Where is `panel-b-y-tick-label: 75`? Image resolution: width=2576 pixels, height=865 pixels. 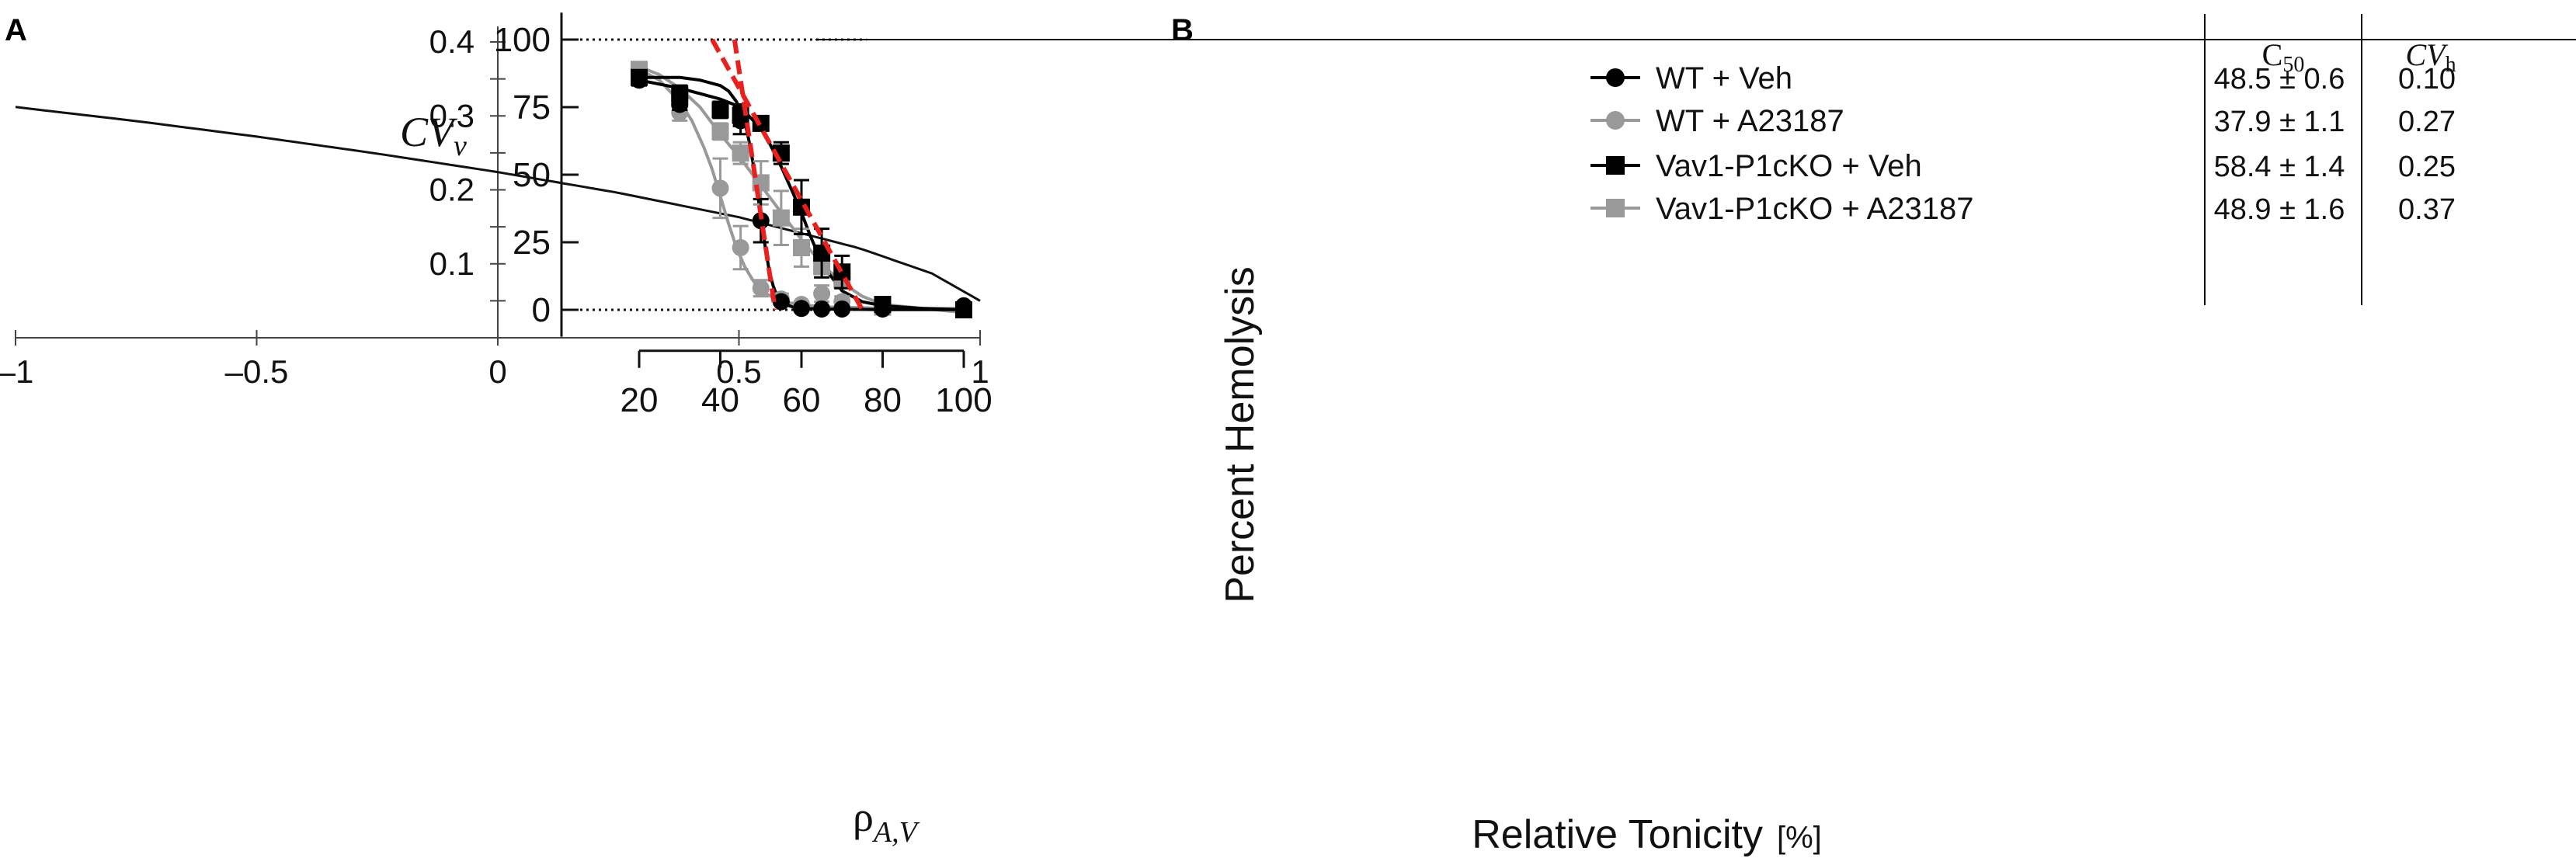 panel-b-y-tick-label: 75 is located at coordinates (532, 108).